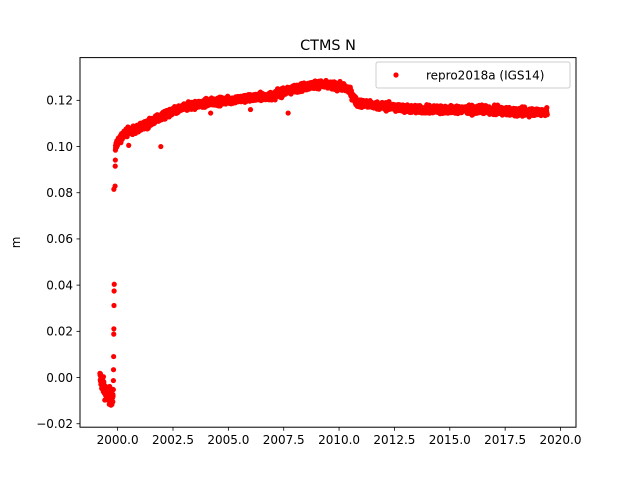 This screenshot has width=640, height=480. Describe the element at coordinates (328, 46) in the screenshot. I see `chart-title: CTMS N` at that location.